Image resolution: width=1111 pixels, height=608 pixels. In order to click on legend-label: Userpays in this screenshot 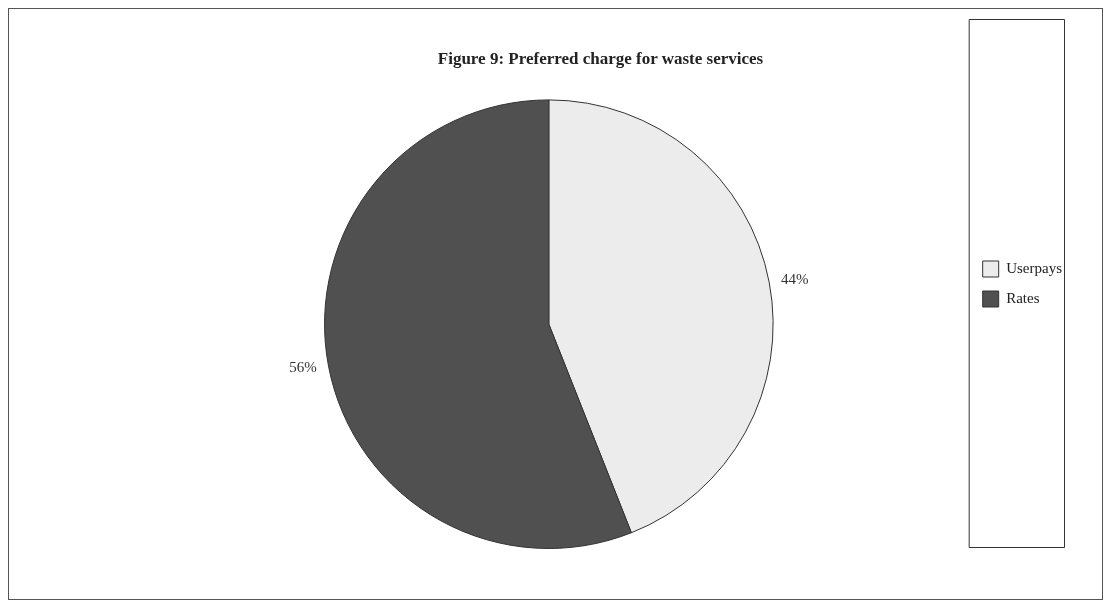, I will do `click(1034, 267)`.